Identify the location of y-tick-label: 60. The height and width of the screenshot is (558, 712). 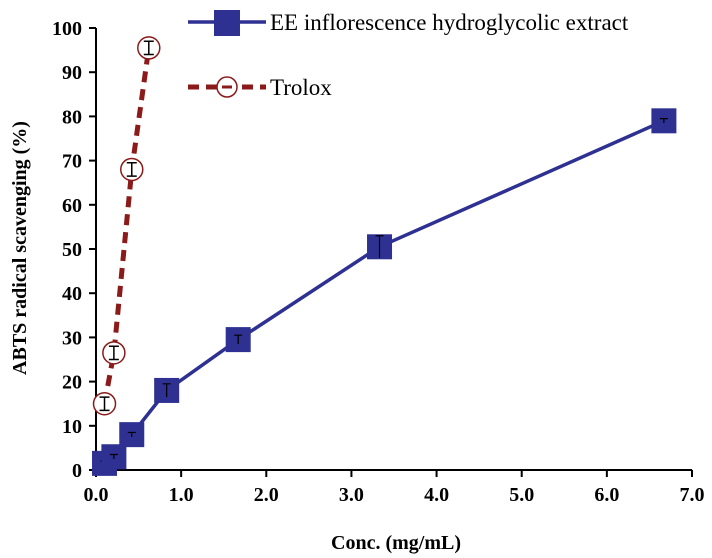
(72, 206).